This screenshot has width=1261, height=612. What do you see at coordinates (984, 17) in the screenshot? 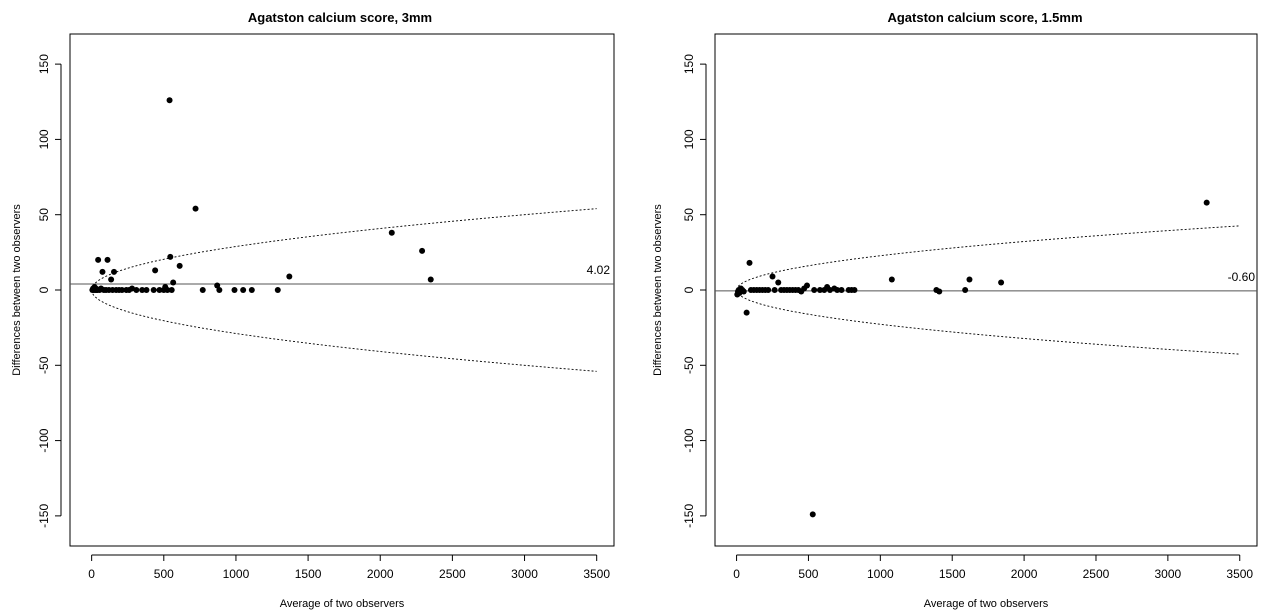
I see `chart-title: Agatston calcium score, 1.5mm` at bounding box center [984, 17].